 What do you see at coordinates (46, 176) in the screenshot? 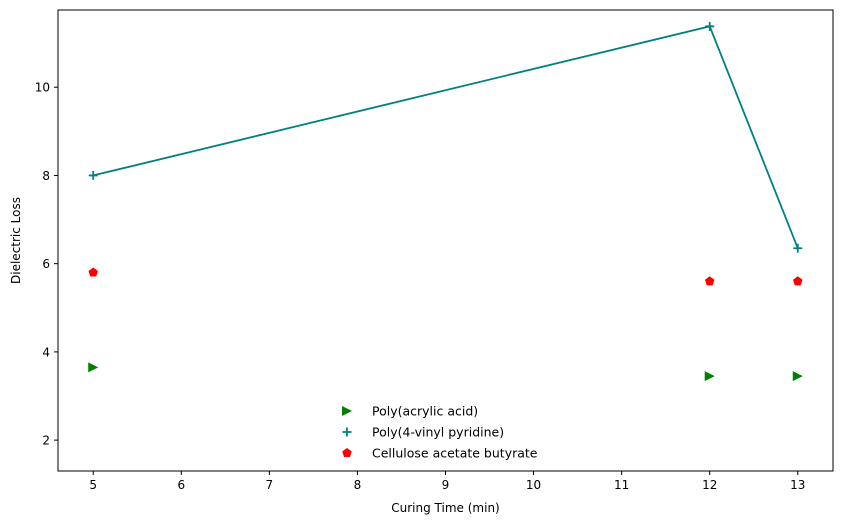
I see `y-tick-label: 8` at bounding box center [46, 176].